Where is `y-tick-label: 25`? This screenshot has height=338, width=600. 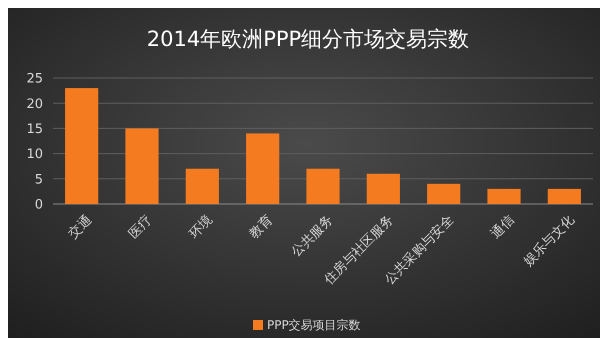
y-tick-label: 25 is located at coordinates (34, 79).